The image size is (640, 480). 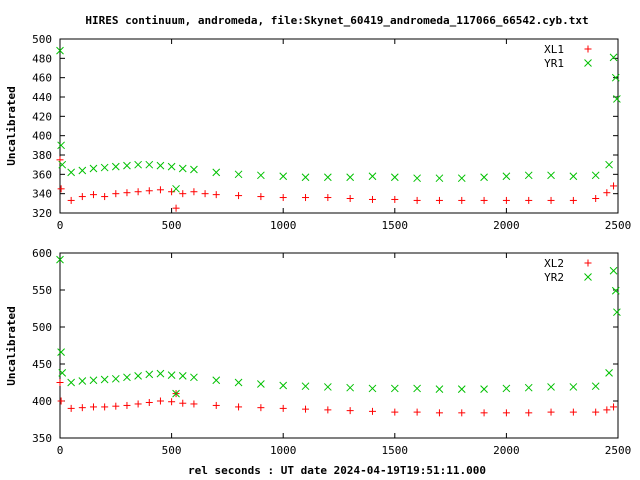 I want to click on top-y-axis-label: Uncalibrated, so click(x=11, y=125).